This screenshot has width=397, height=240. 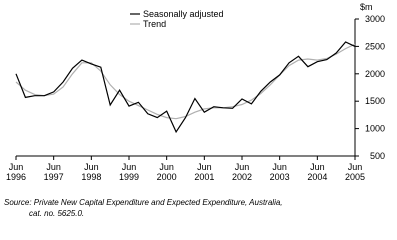 What do you see at coordinates (56, 213) in the screenshot?
I see `source: cat. no. 5625.0.` at bounding box center [56, 213].